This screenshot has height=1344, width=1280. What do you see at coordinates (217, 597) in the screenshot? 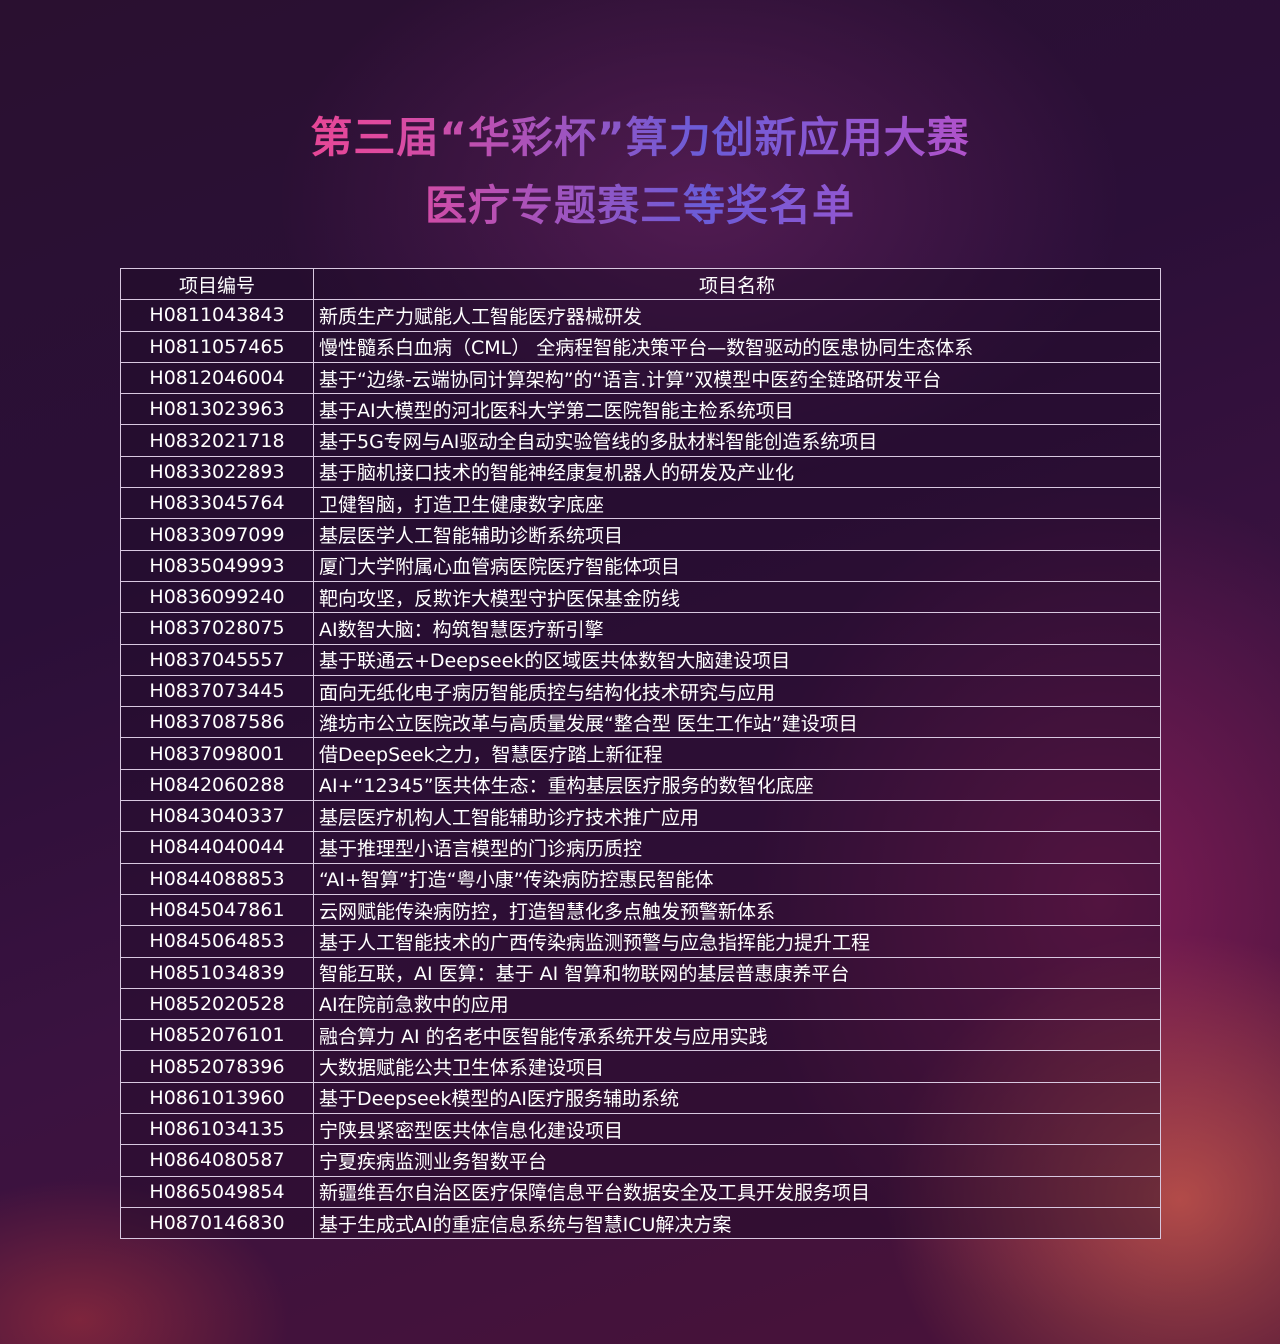
I see `project-id: H0836099240` at bounding box center [217, 597].